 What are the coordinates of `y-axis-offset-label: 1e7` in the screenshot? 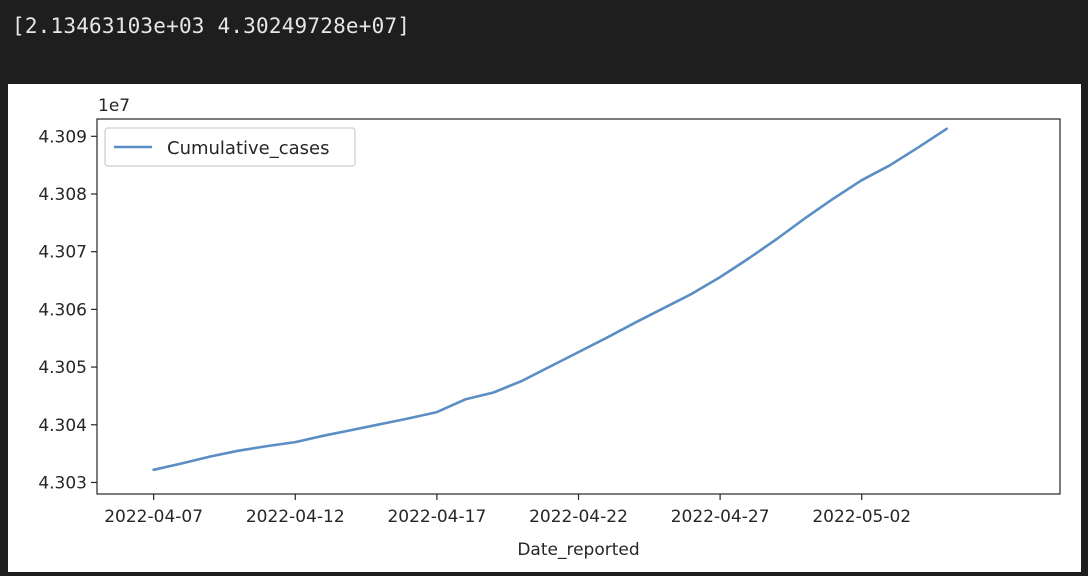 It's located at (114, 106).